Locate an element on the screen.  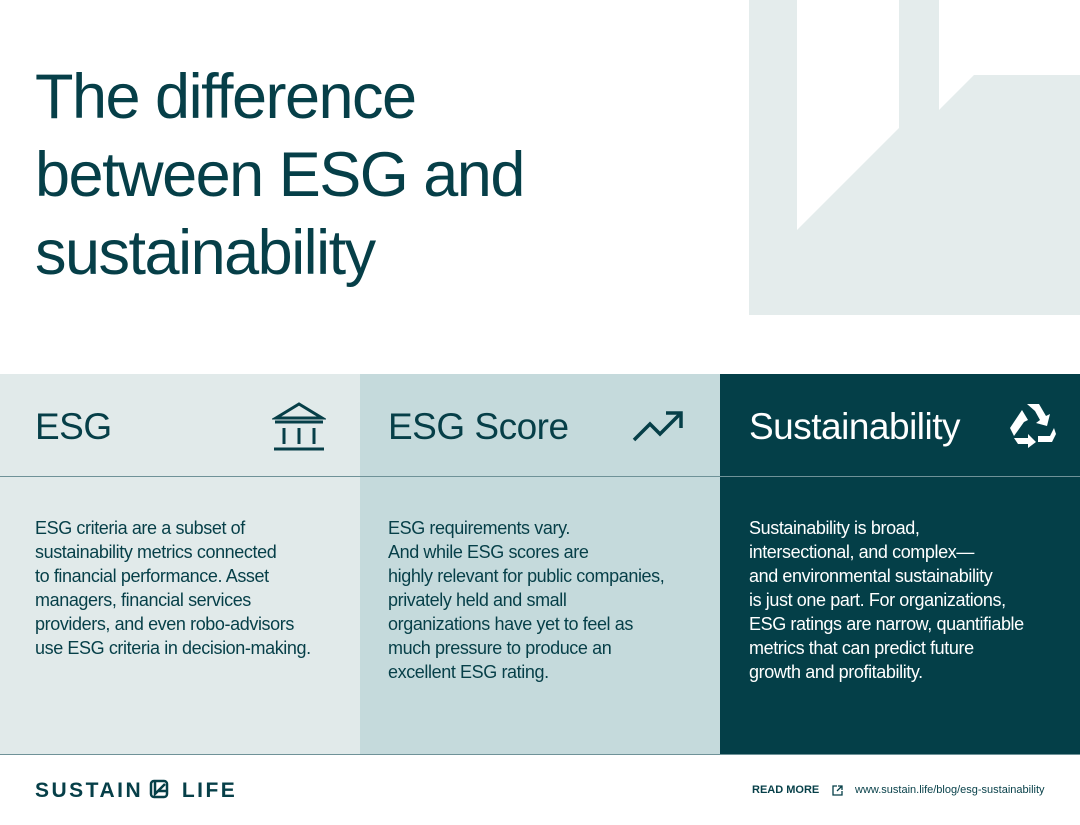
bank-icon is located at coordinates (299, 426).